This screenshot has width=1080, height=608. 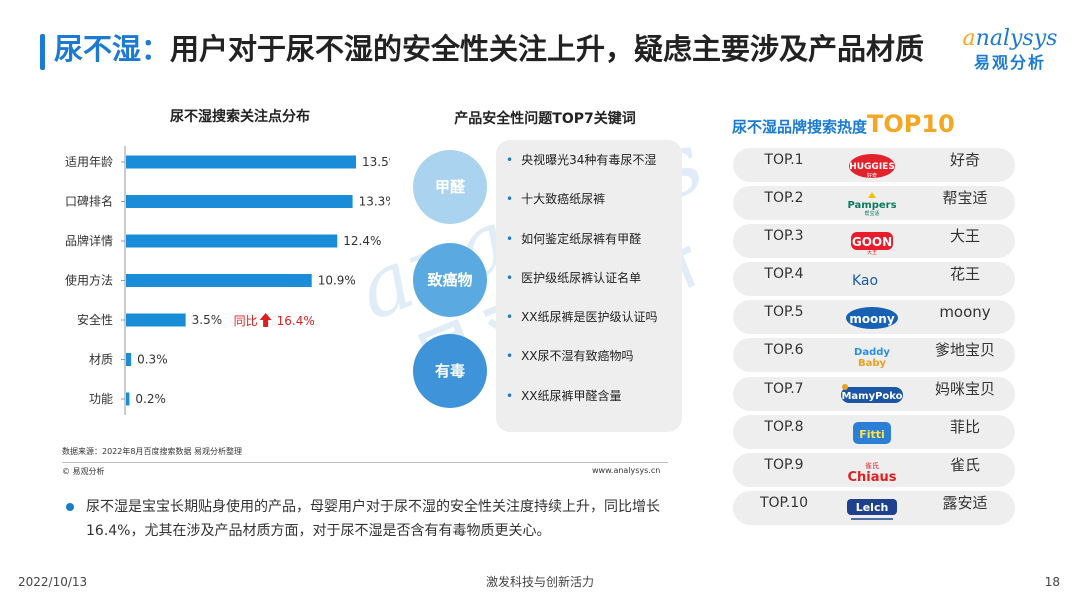 I want to click on bar-category-label: 口碑排名, so click(x=89, y=201).